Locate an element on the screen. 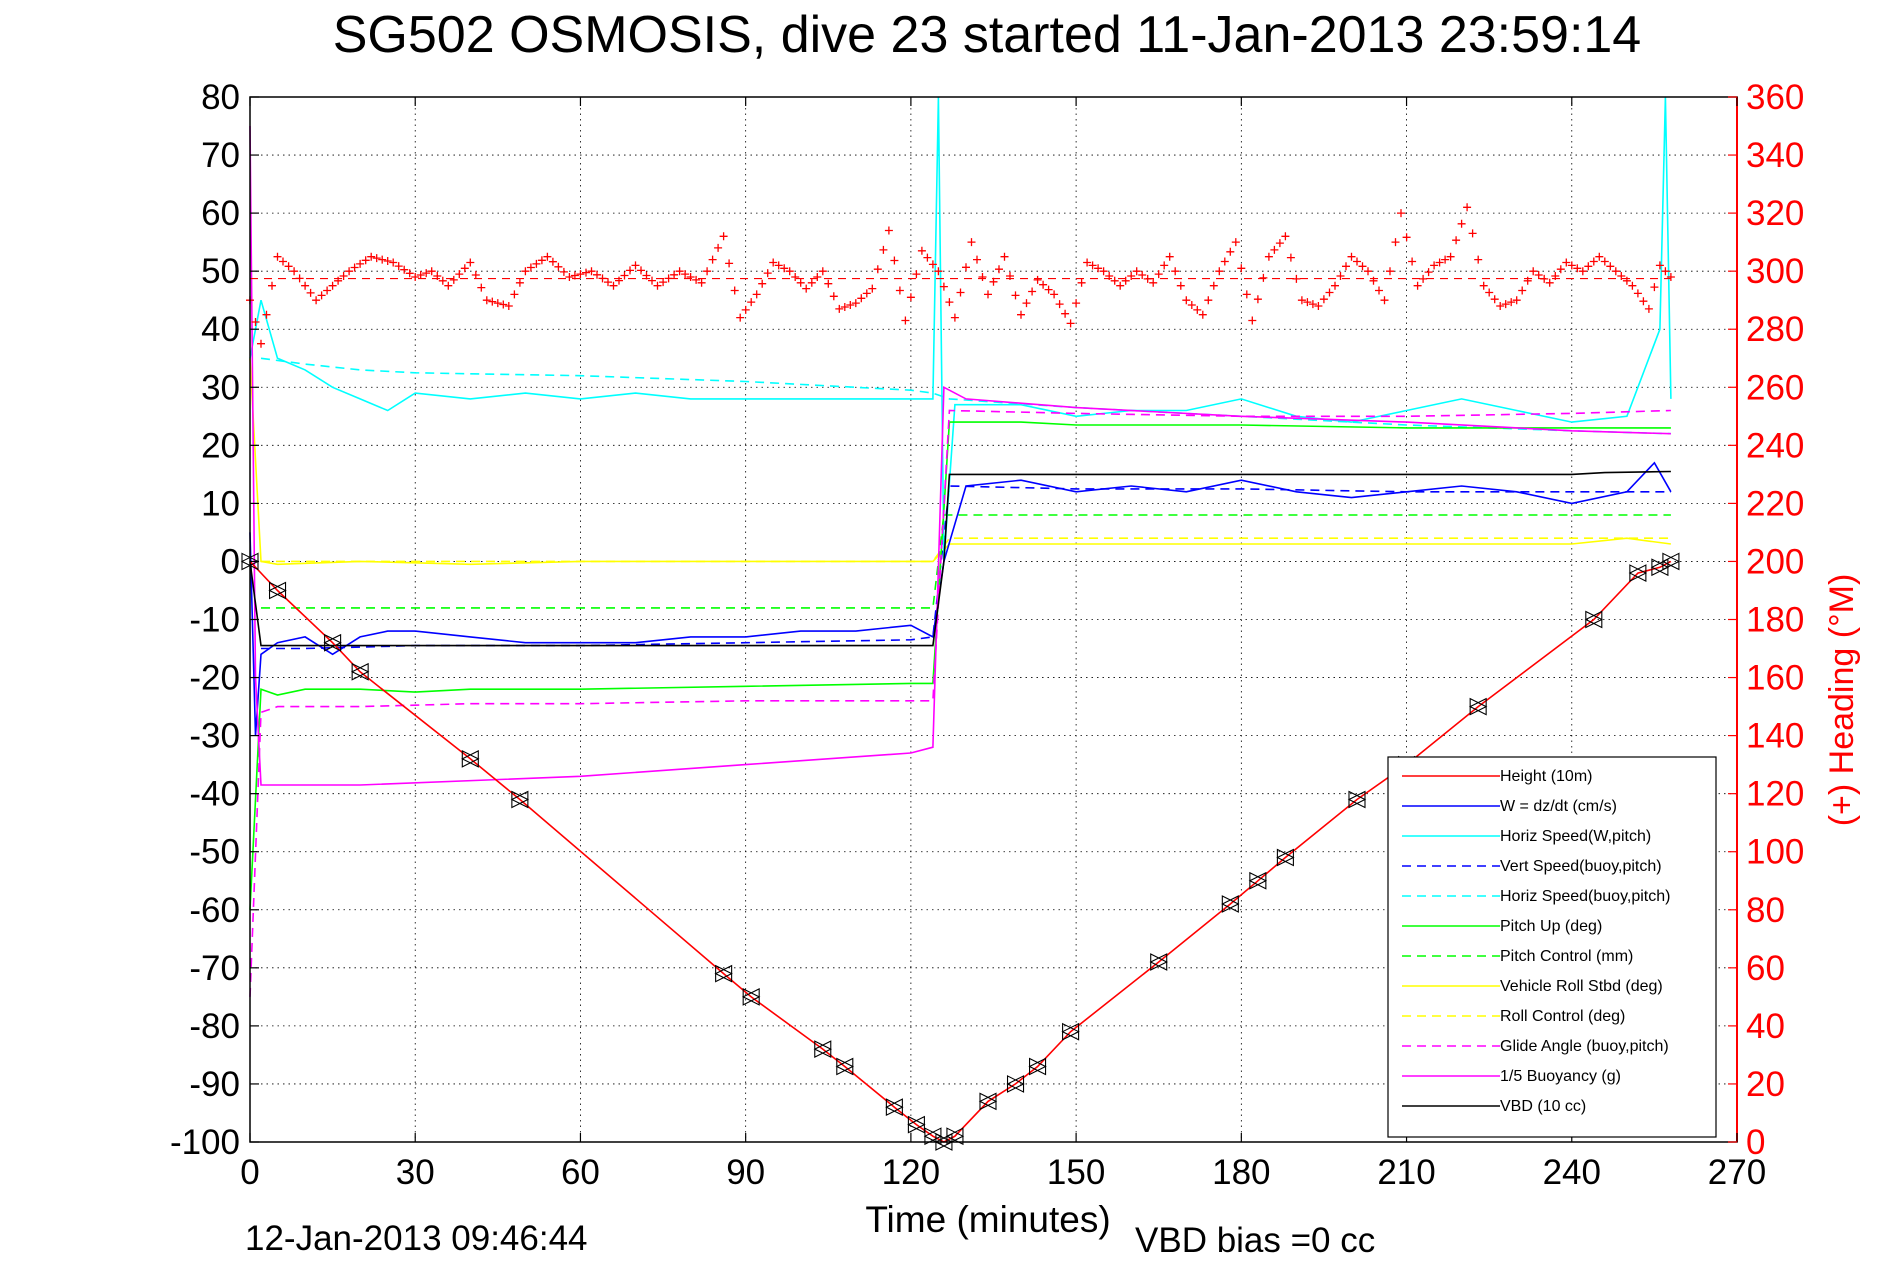 The image size is (1891, 1262). legend-label: VBD (10 cc) is located at coordinates (1543, 1106).